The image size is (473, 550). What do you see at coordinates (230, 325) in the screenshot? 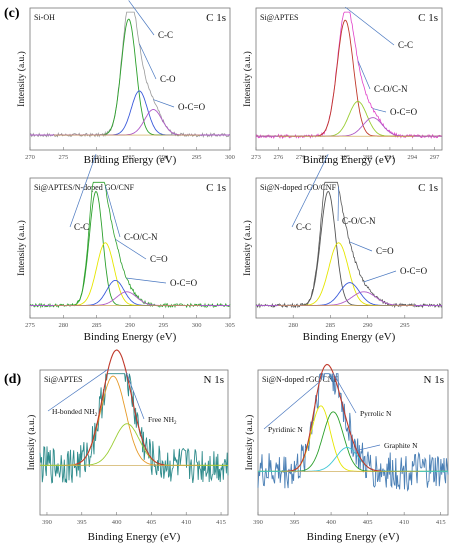
I see `x-tick-label: 305` at bounding box center [230, 325].